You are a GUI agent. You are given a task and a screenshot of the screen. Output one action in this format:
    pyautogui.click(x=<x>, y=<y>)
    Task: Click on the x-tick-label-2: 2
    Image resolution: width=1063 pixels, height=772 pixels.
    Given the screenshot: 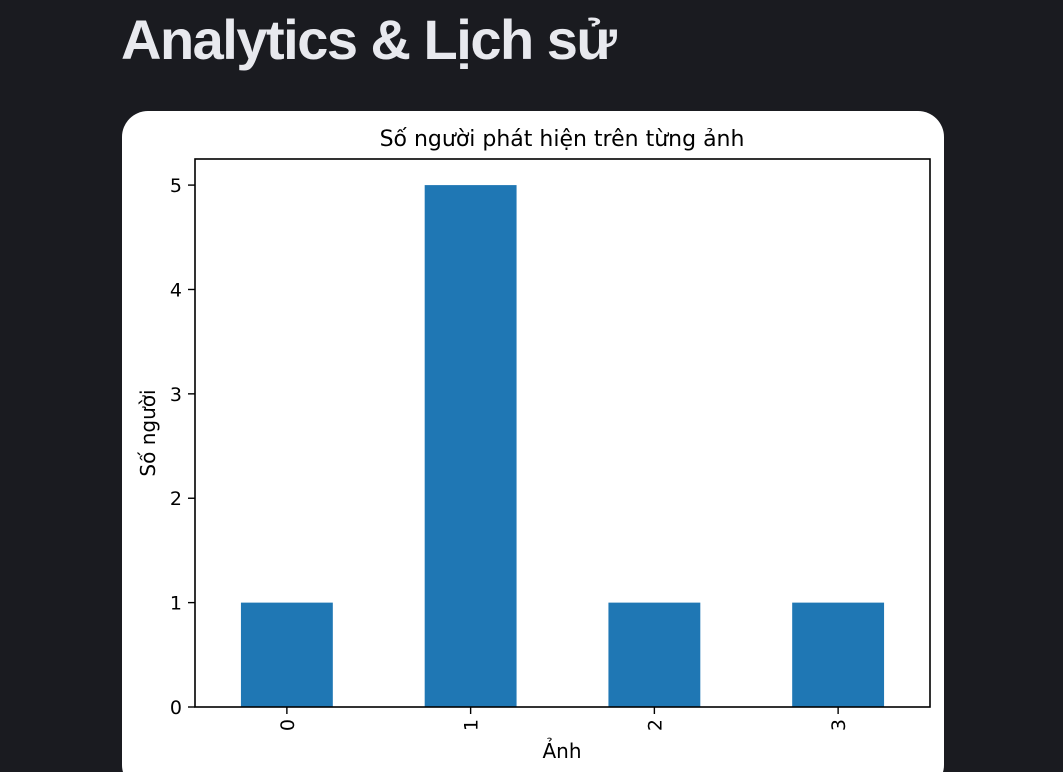 What is the action you would take?
    pyautogui.click(x=655, y=725)
    